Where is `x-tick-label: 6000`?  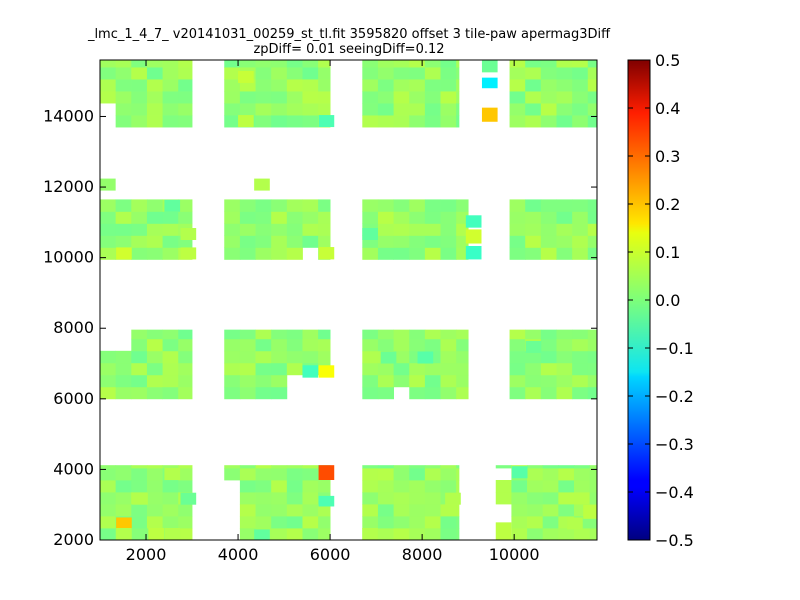
x-tick-label: 6000 is located at coordinates (330, 554).